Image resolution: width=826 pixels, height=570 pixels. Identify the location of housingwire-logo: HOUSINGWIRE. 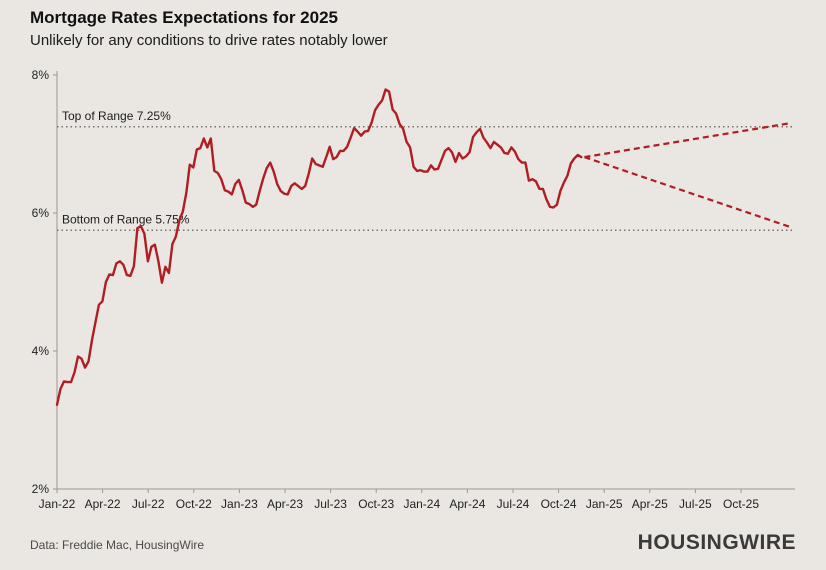
(716, 542).